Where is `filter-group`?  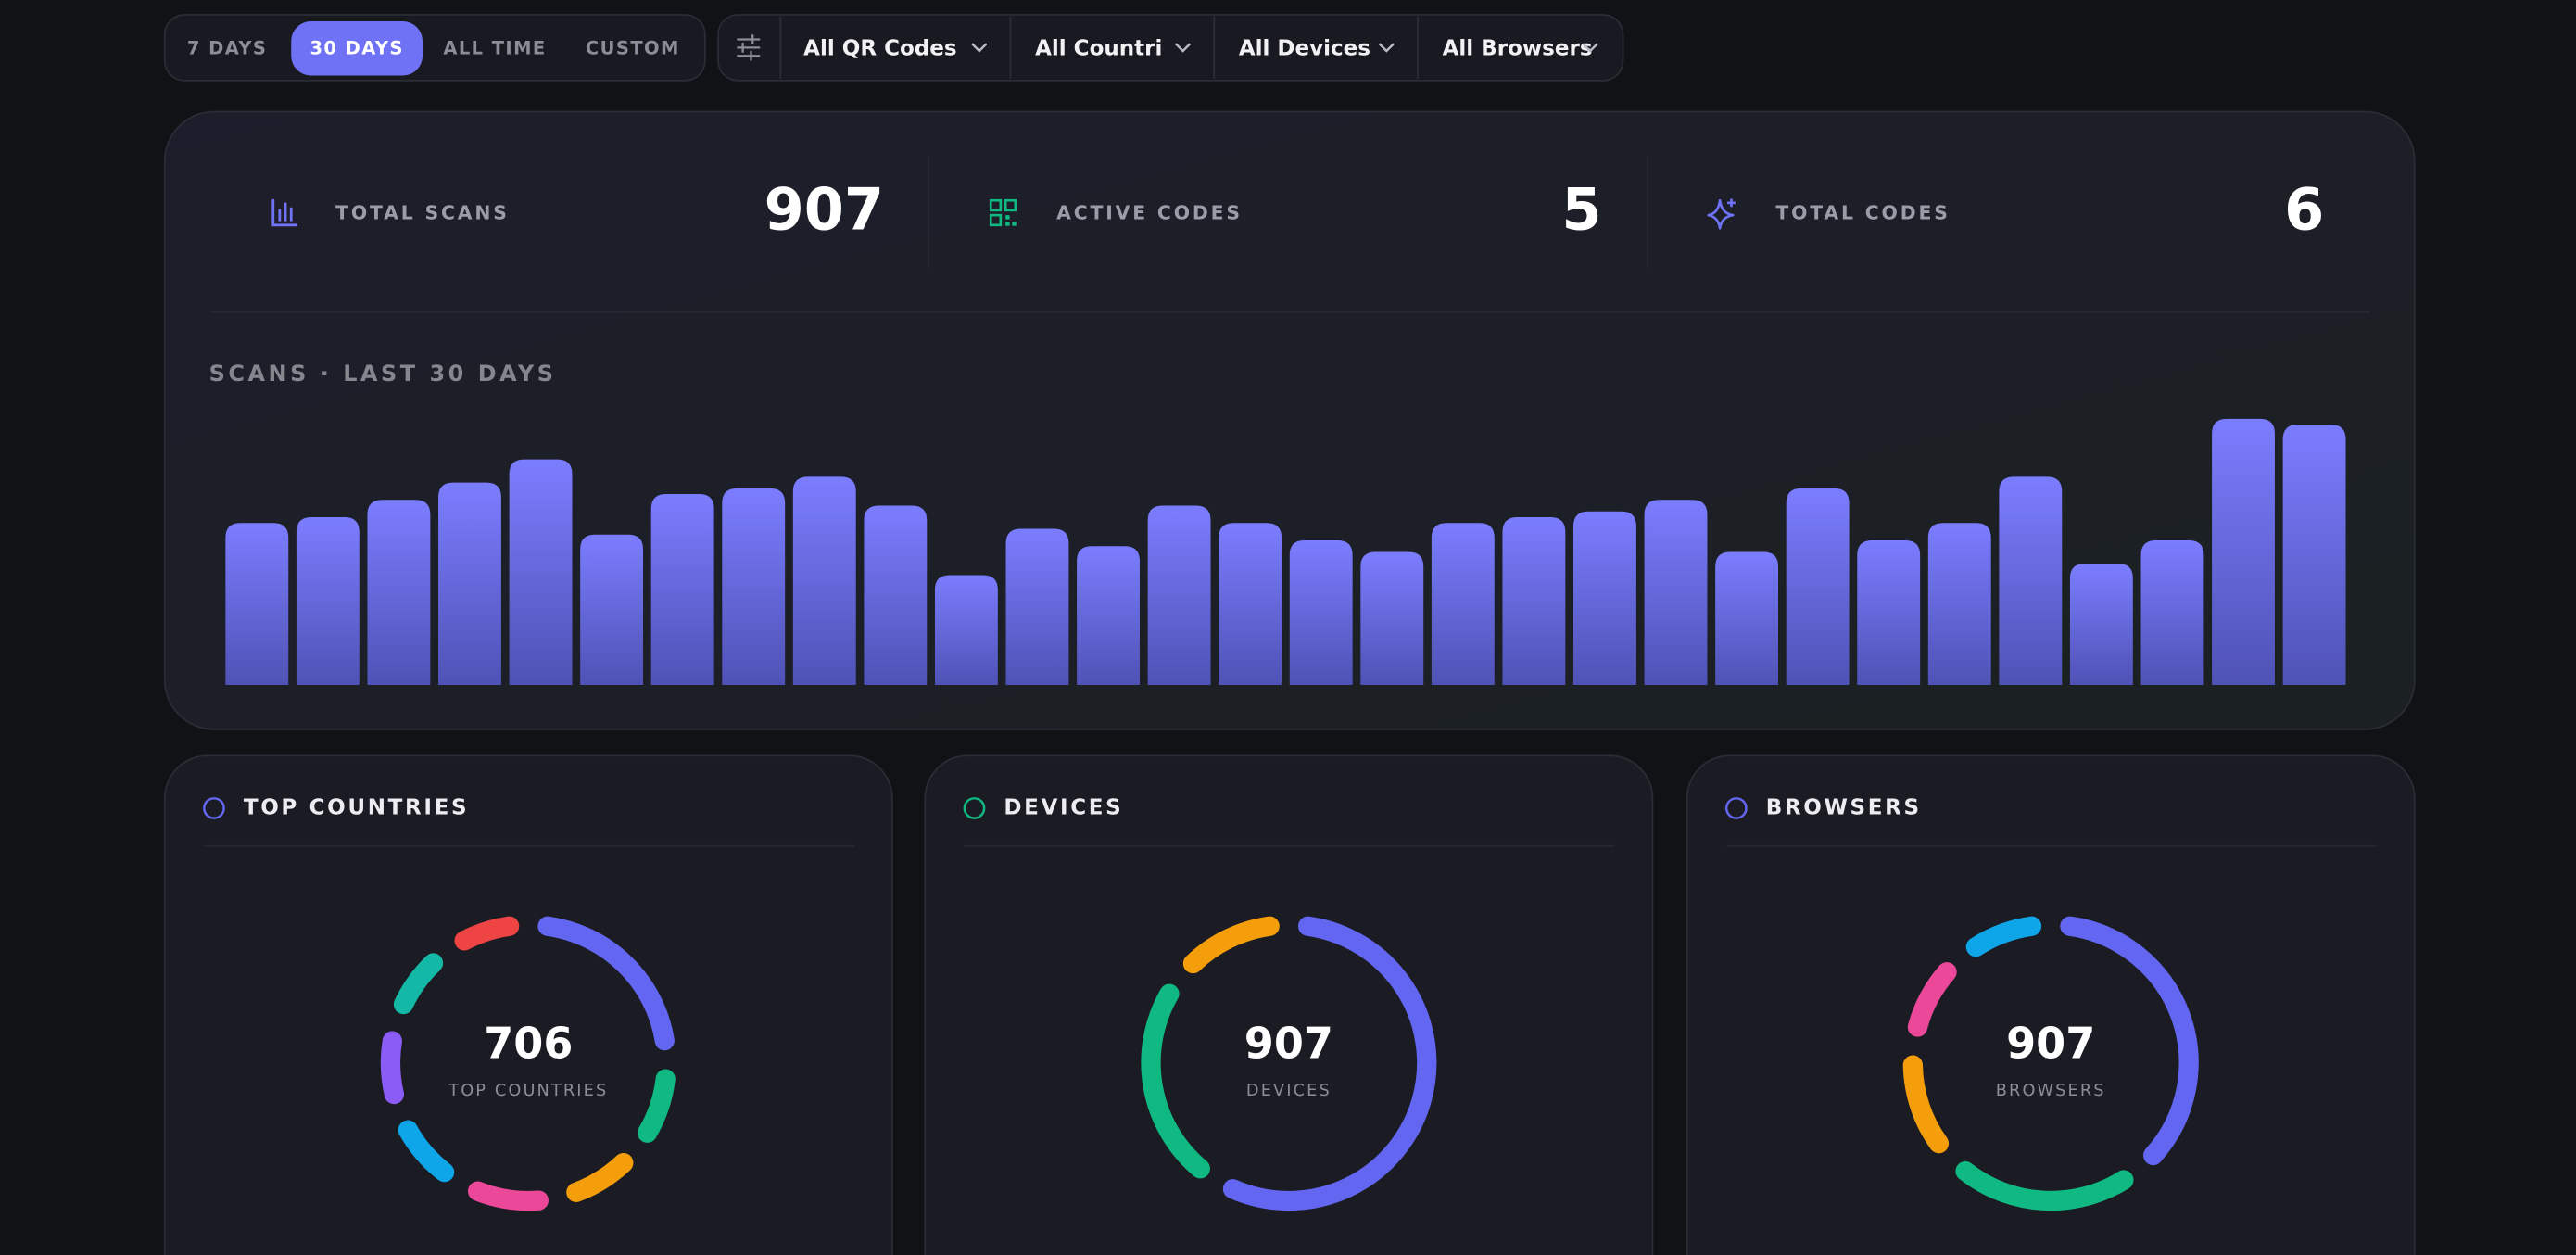 filter-group is located at coordinates (1170, 48).